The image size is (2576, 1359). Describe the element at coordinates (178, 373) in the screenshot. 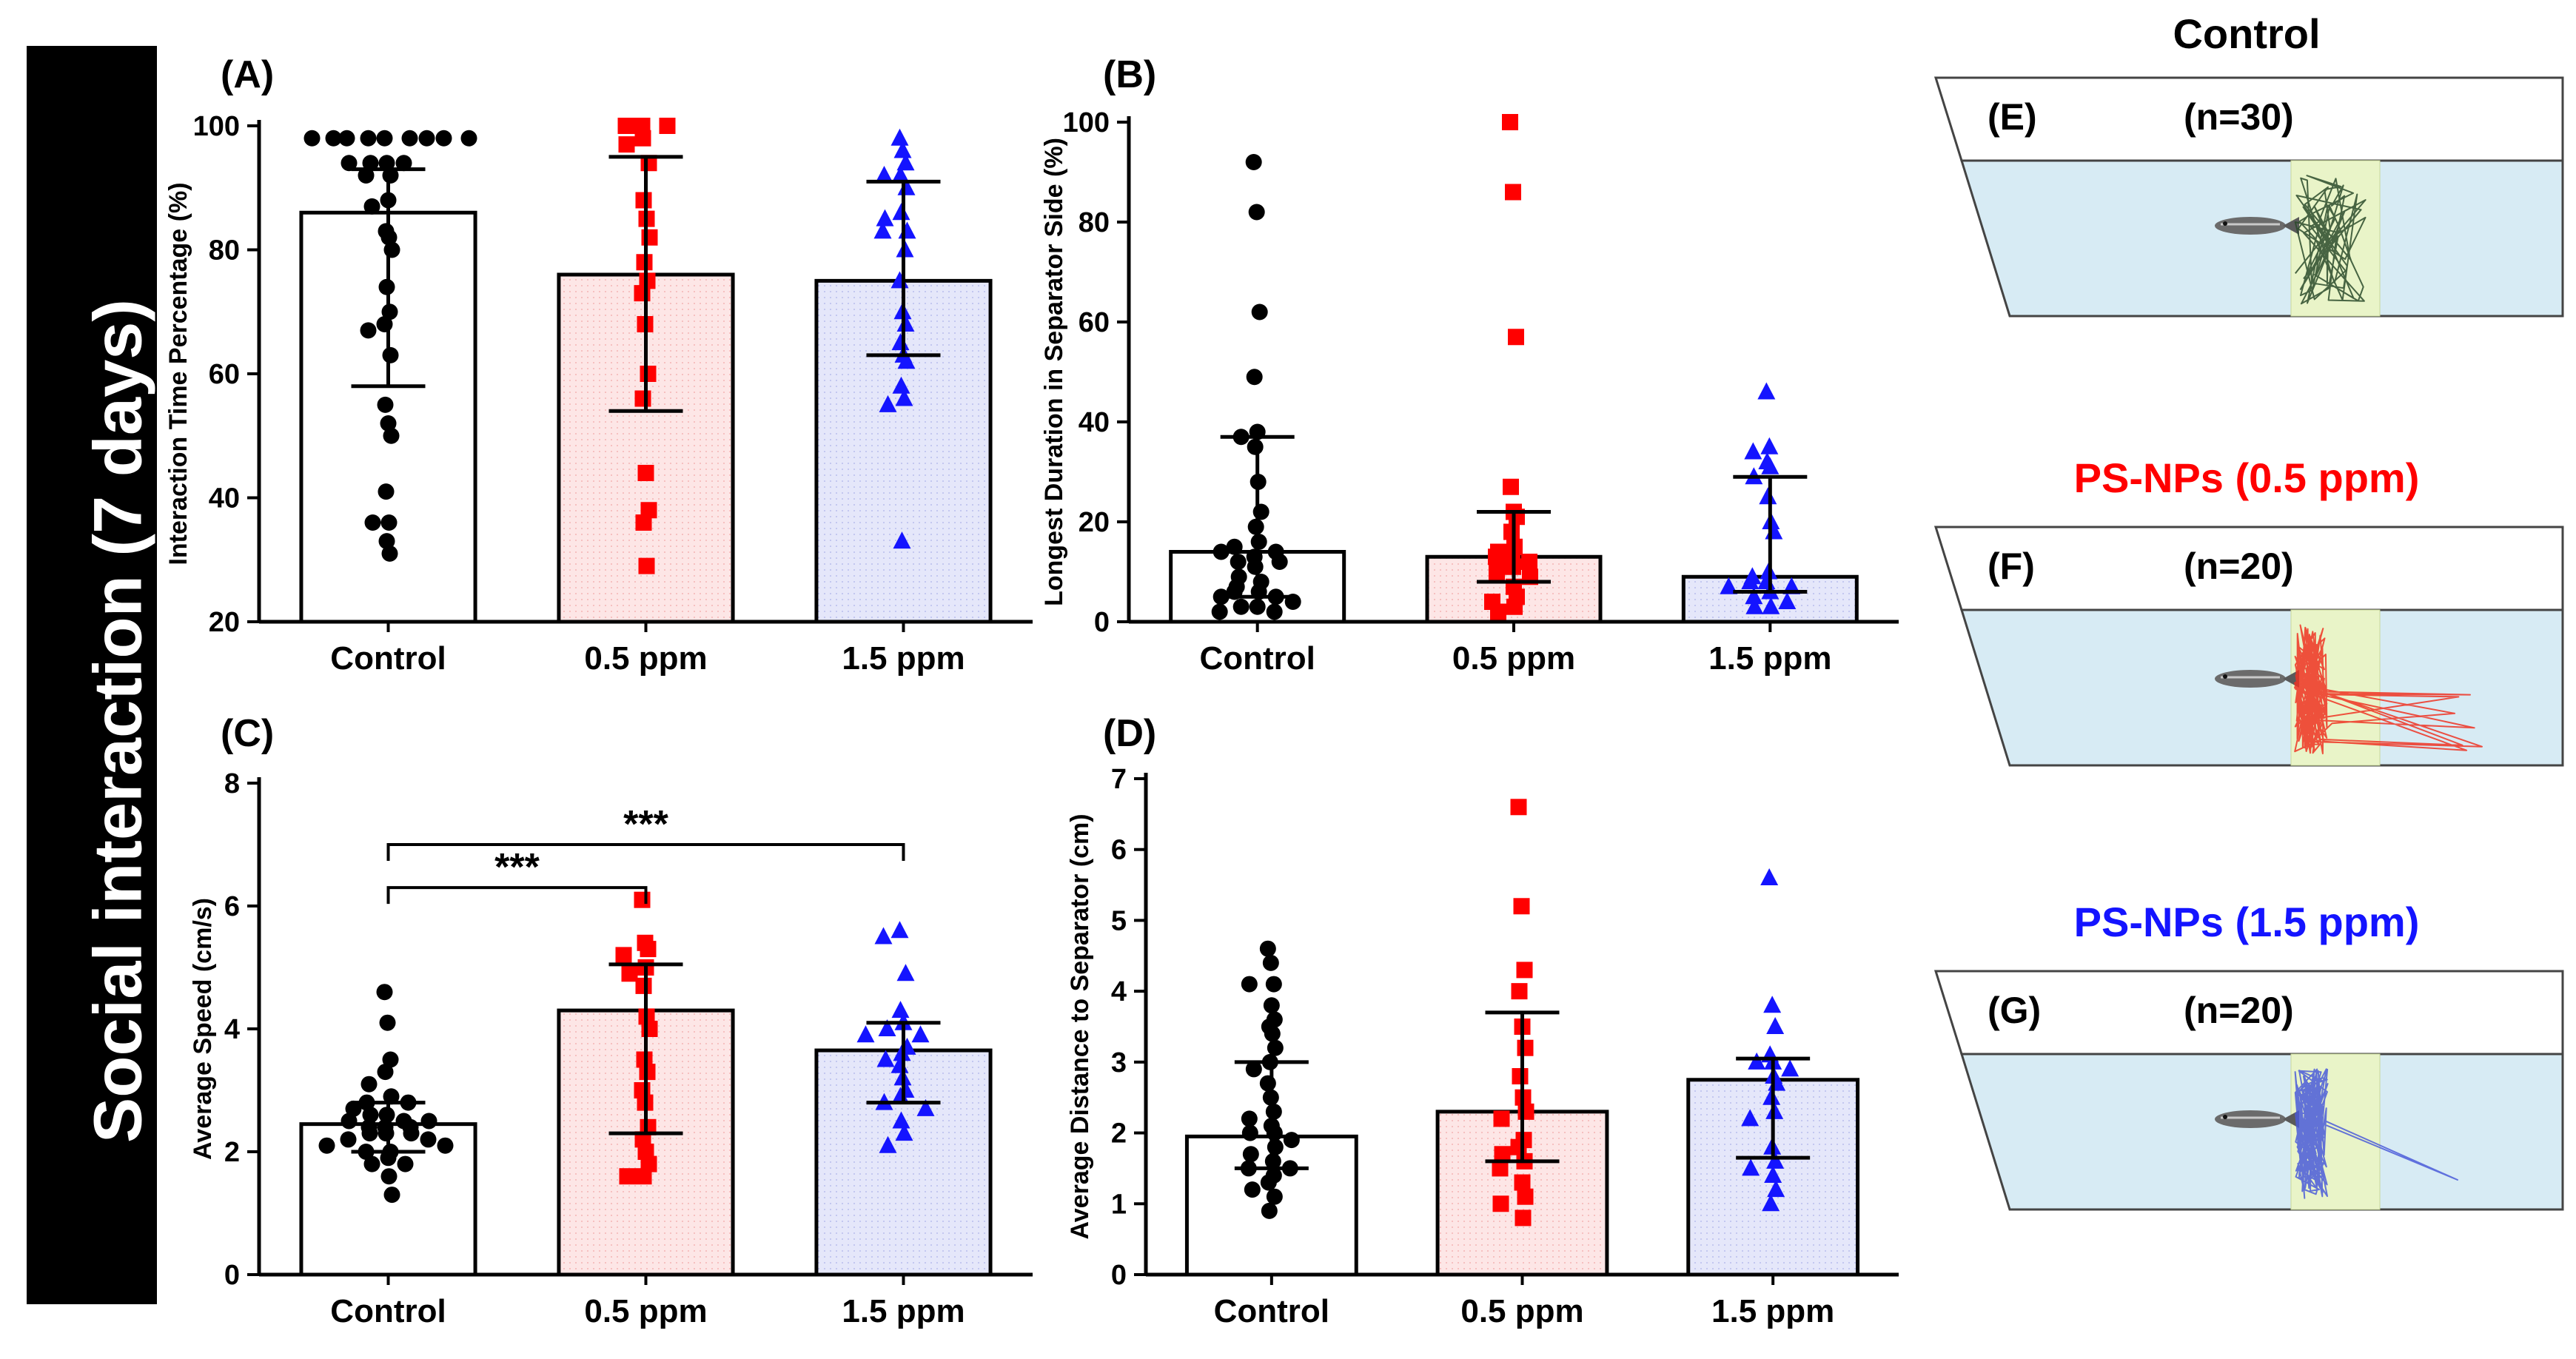

I see `y-axis-label: Interaction Time Percentage (%)` at that location.